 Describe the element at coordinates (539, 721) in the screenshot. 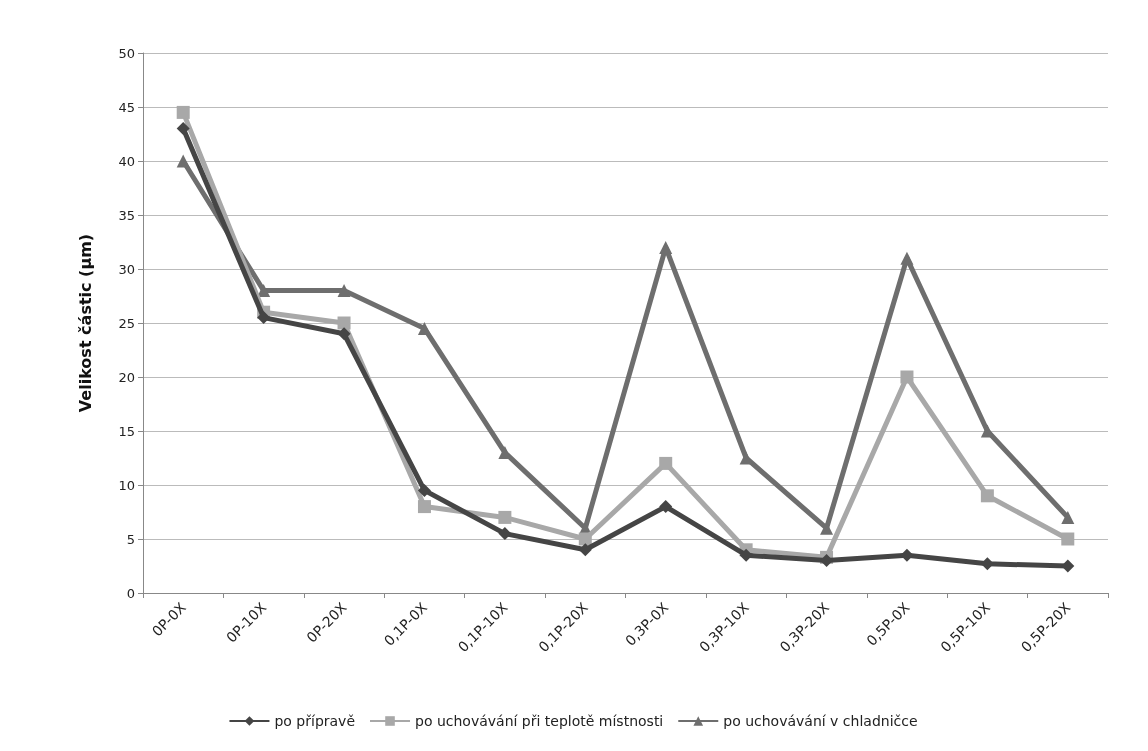

I see `legend-label: po uchovávání při teplotě místnosti` at that location.